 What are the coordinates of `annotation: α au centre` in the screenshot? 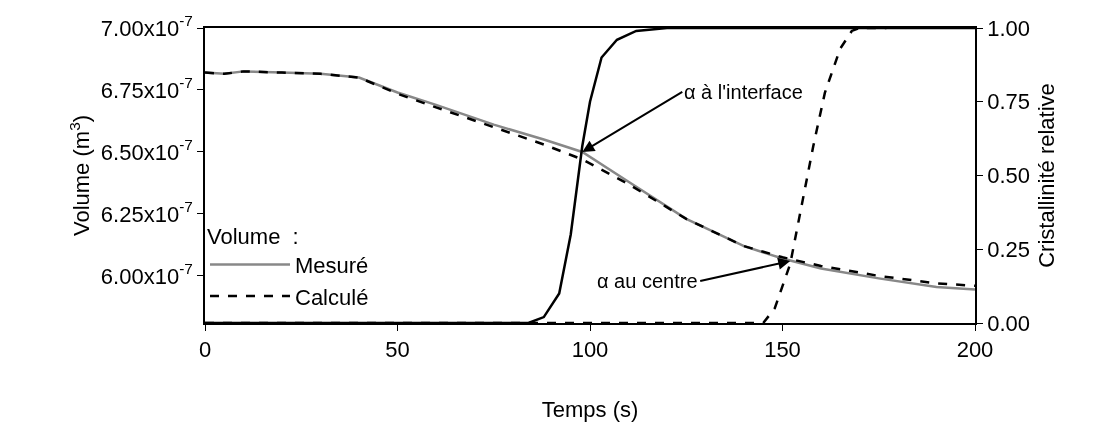 It's located at (647, 281).